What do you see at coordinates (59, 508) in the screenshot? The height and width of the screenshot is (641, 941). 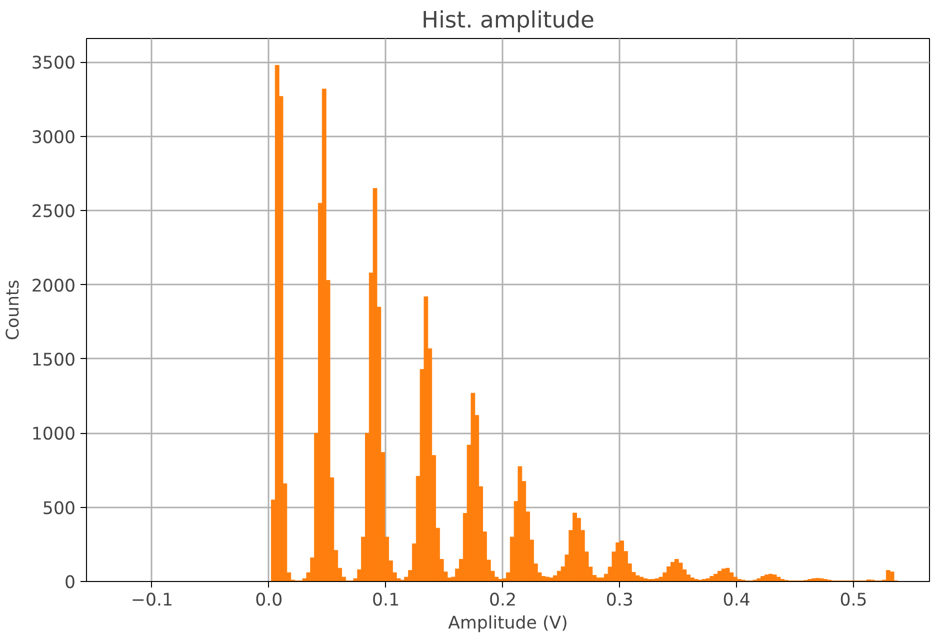 I see `y-tick-label: 500` at bounding box center [59, 508].